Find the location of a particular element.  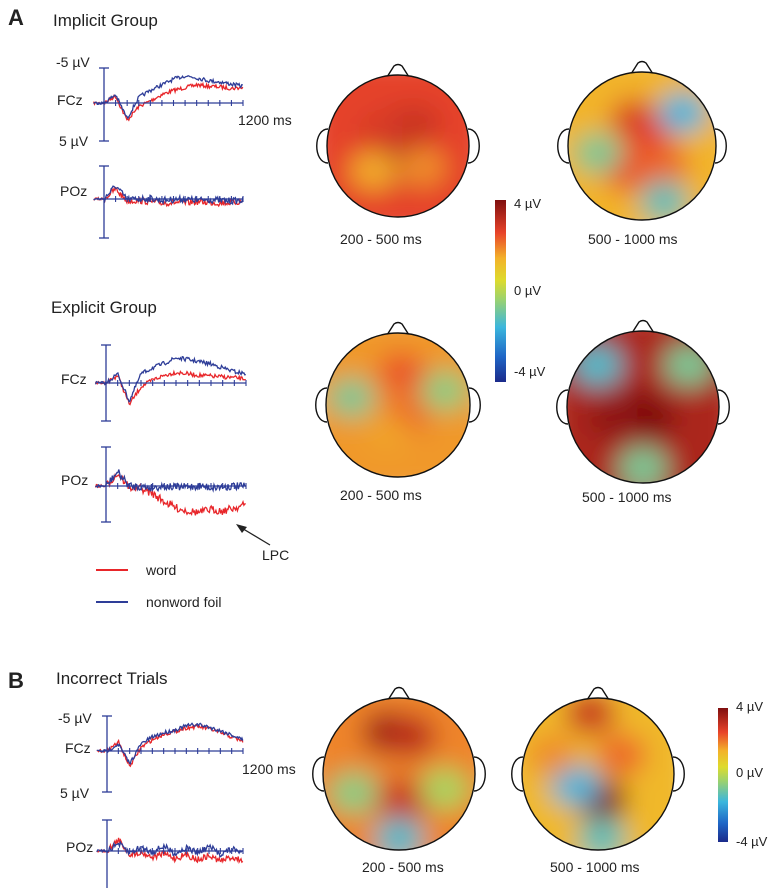

incorrect-trials-500---1000-ms-topomap is located at coordinates (598, 768).